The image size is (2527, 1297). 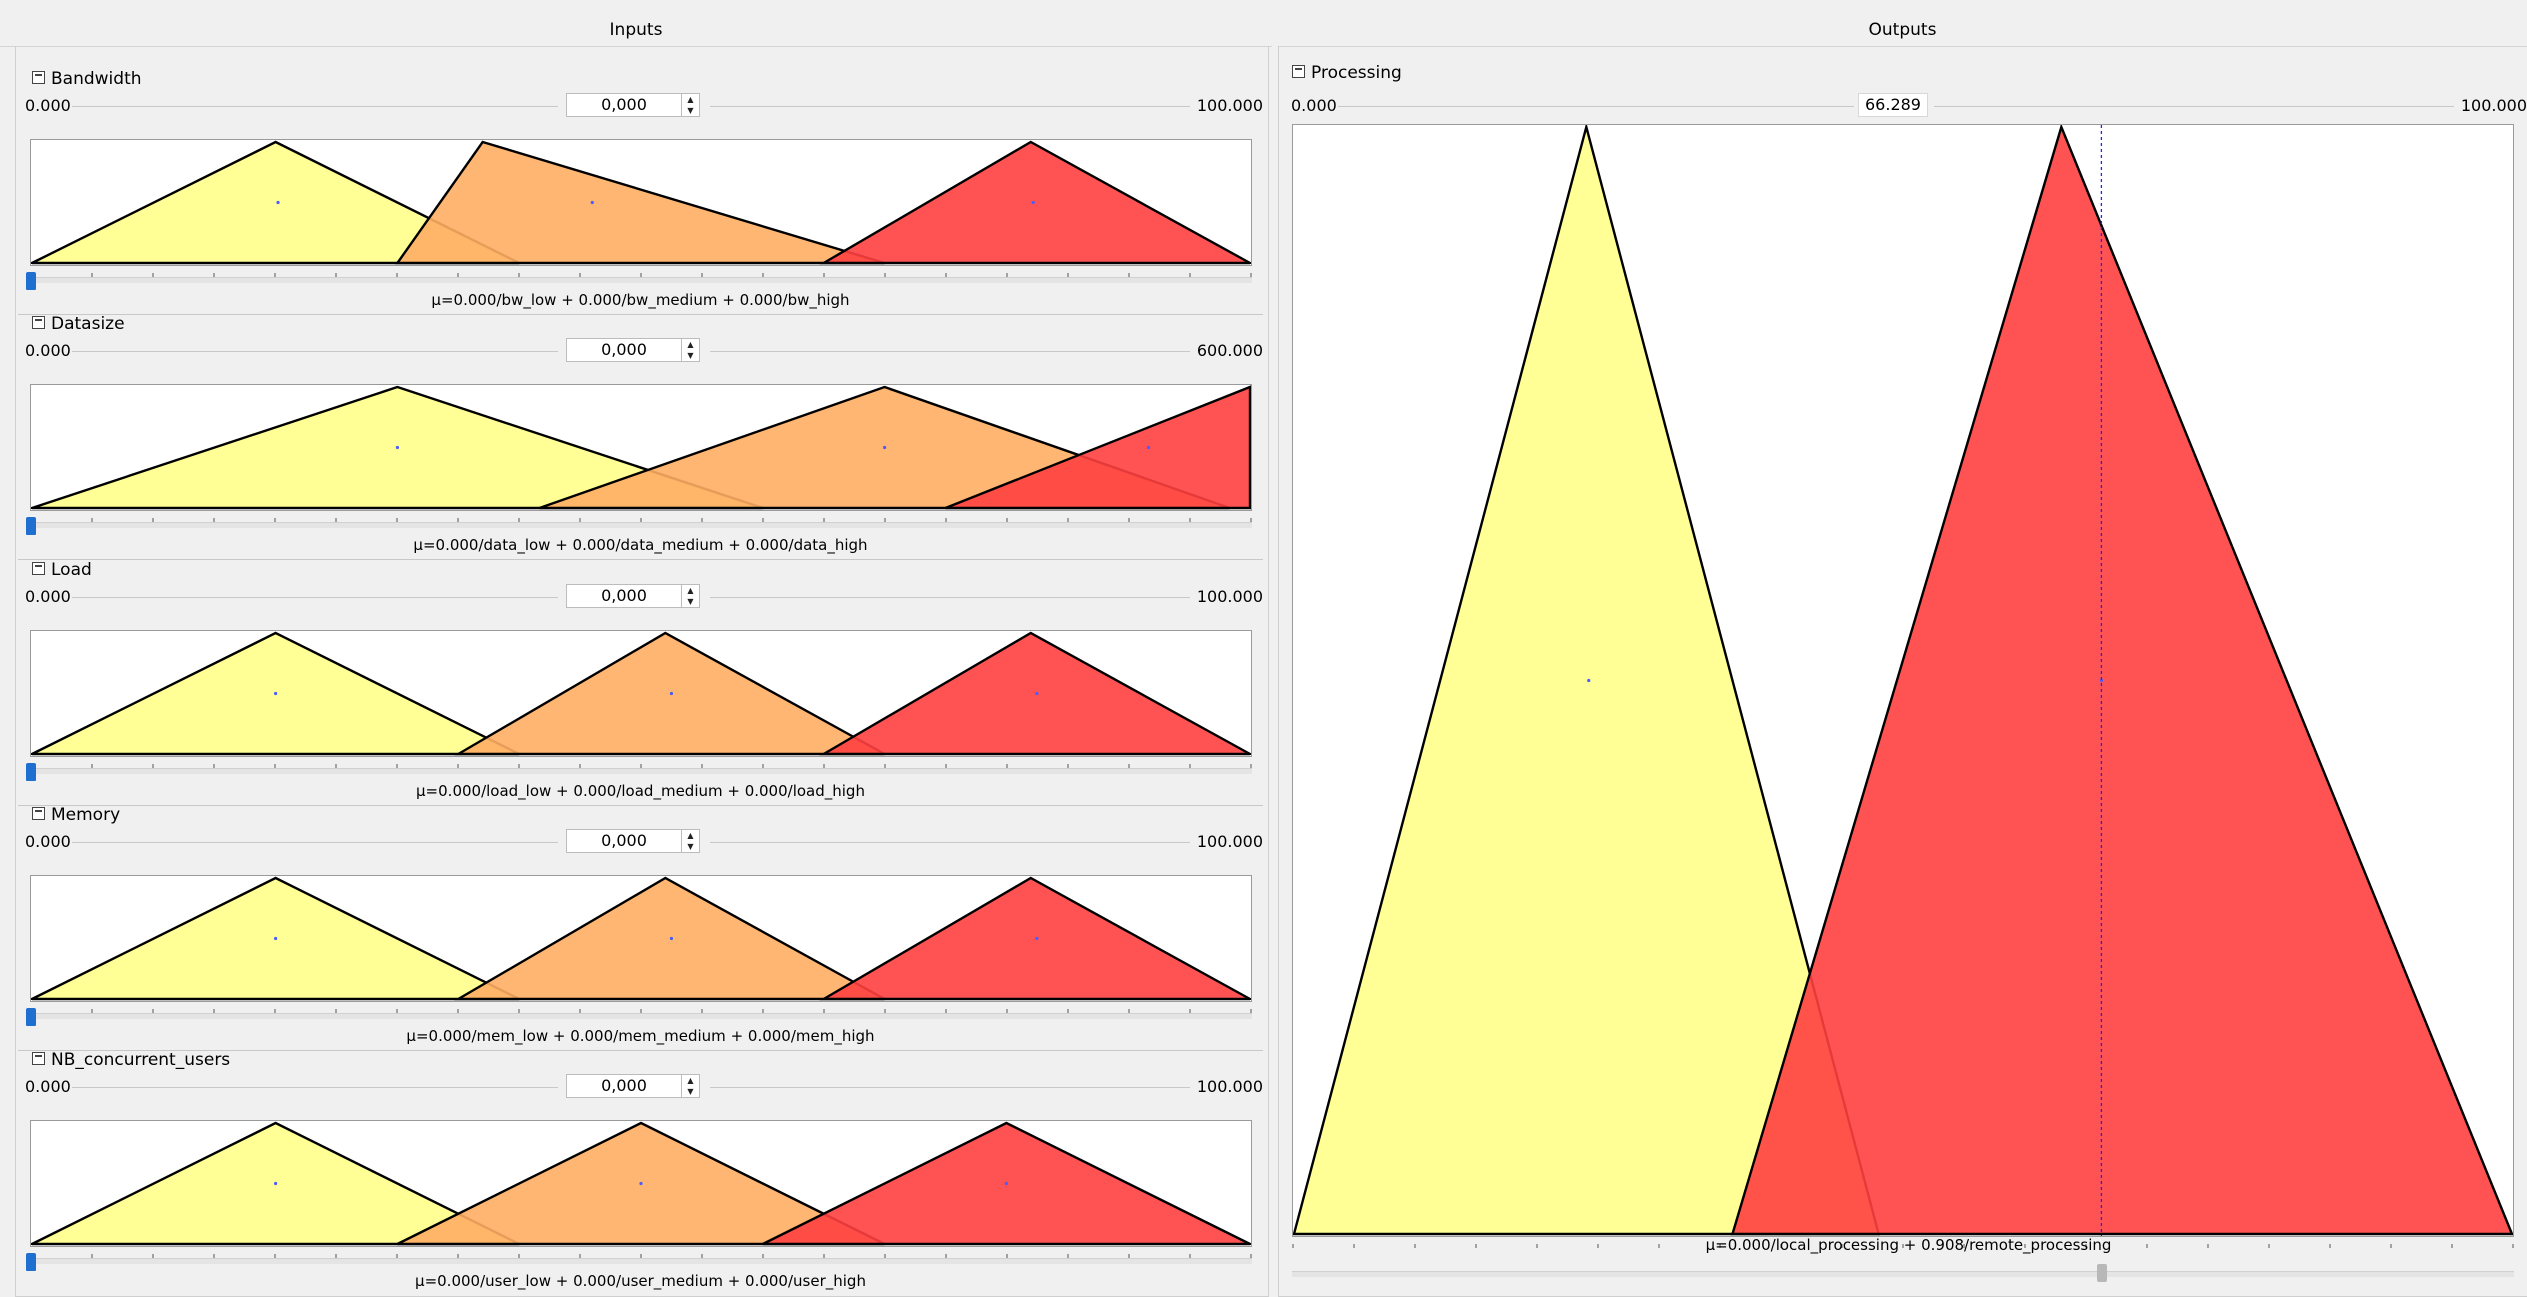 I want to click on term-centroid-data_medium, so click(x=885, y=447).